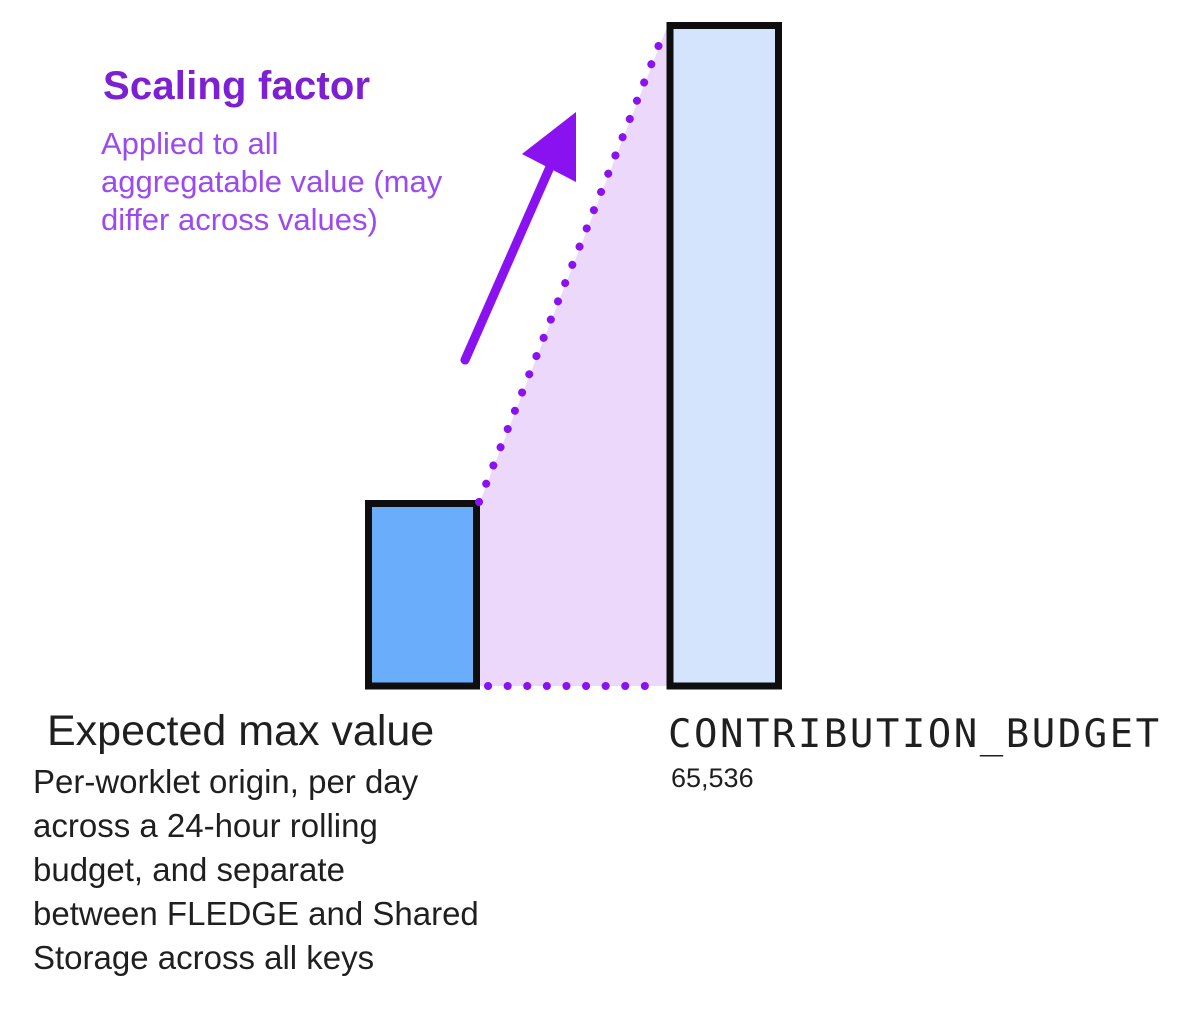 The image size is (1200, 1022). I want to click on scaling-factor-description-line: Applied to all, so click(190, 143).